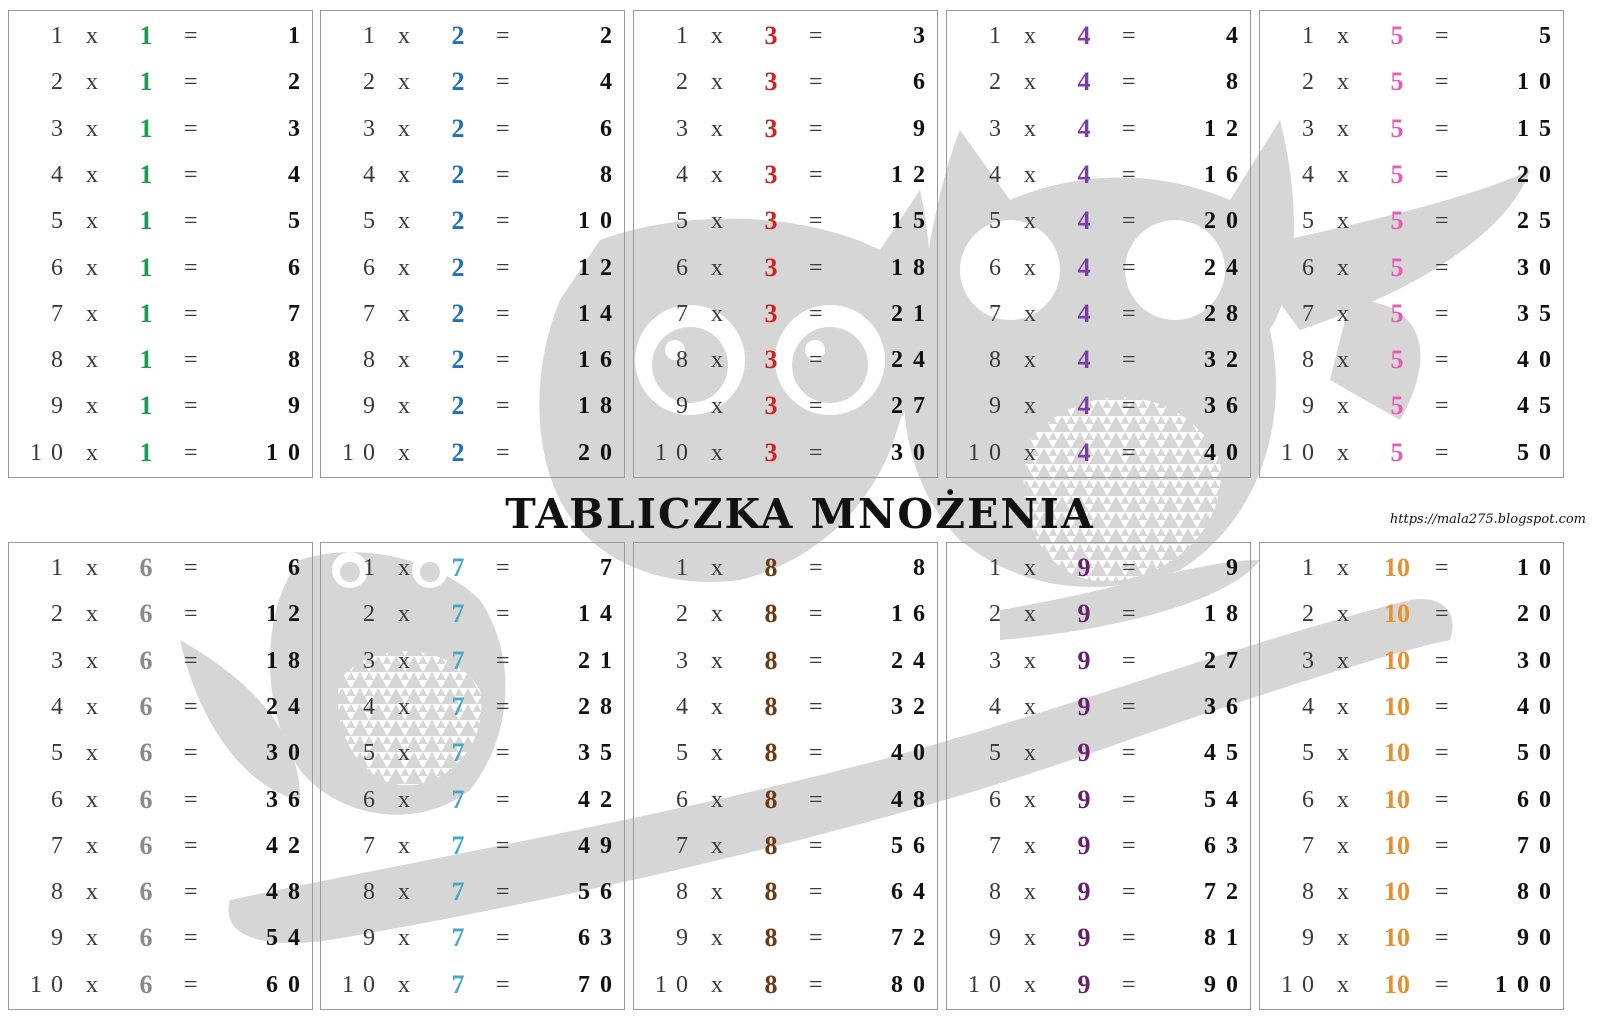 The width and height of the screenshot is (1600, 1019). I want to click on equation-row: 7 x 8 = 56, so click(785, 846).